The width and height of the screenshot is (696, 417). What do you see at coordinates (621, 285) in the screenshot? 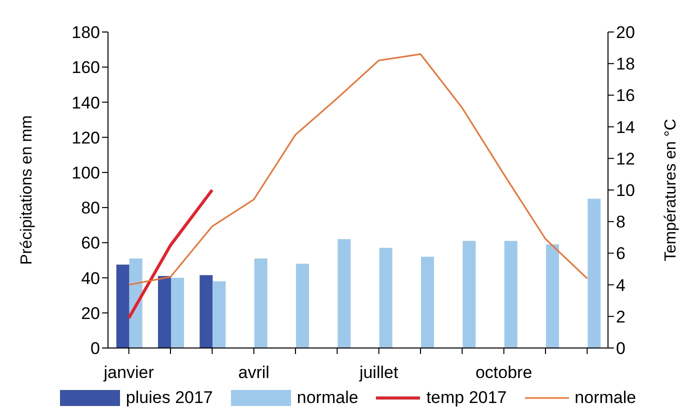
I see `y2-tick-label: 4` at bounding box center [621, 285].